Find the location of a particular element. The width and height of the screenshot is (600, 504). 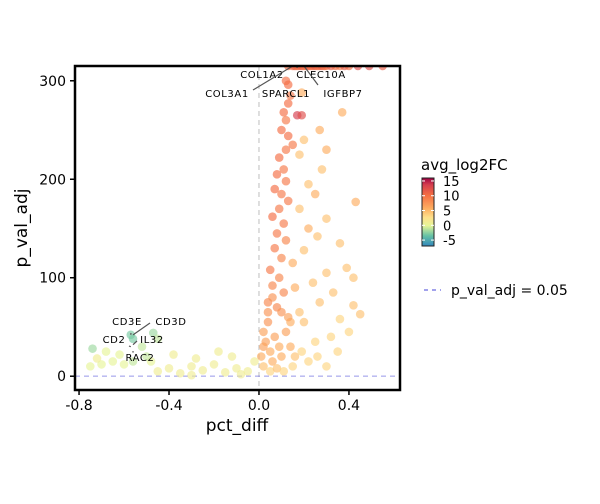

x-tick-label: -0.8 is located at coordinates (78, 406).